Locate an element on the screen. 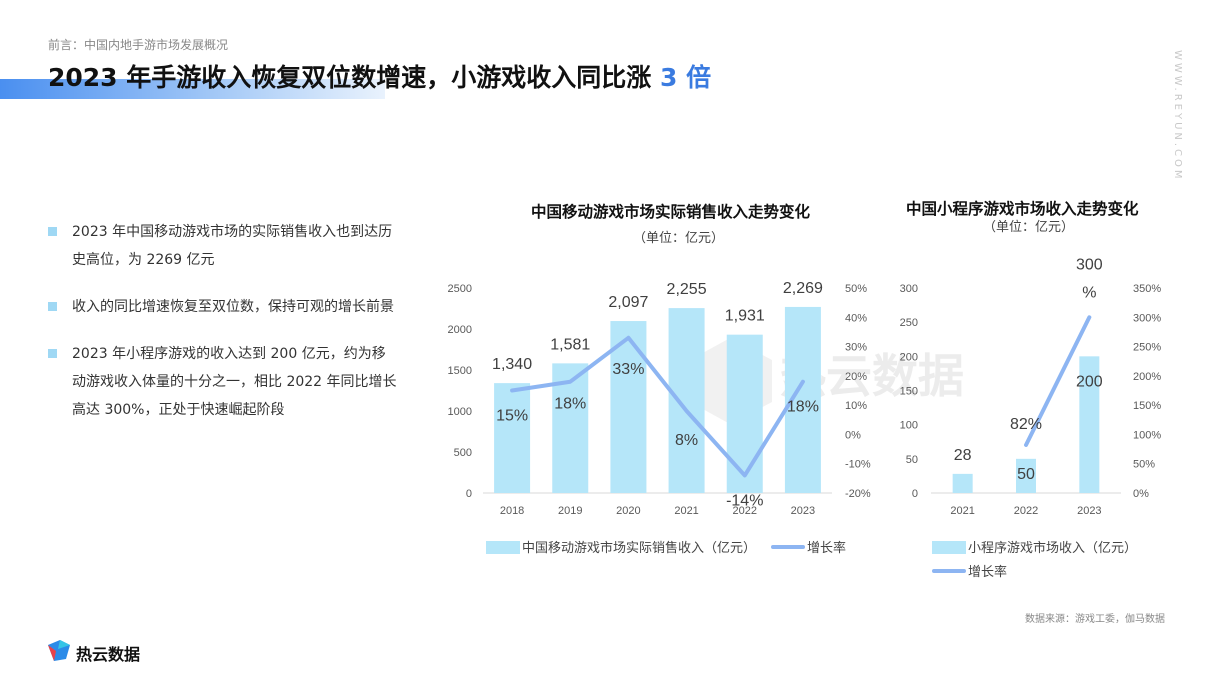 The height and width of the screenshot is (681, 1210). y-tick-label-left: 250 is located at coordinates (909, 323).